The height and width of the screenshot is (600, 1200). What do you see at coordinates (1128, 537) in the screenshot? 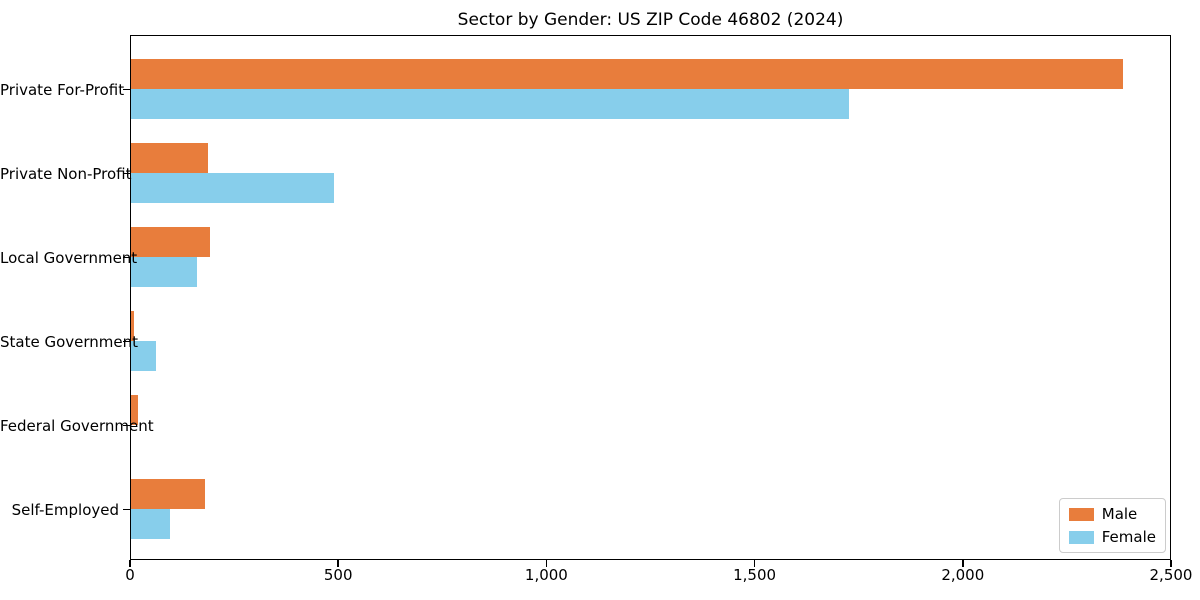
I see `legend-label: Female` at bounding box center [1128, 537].